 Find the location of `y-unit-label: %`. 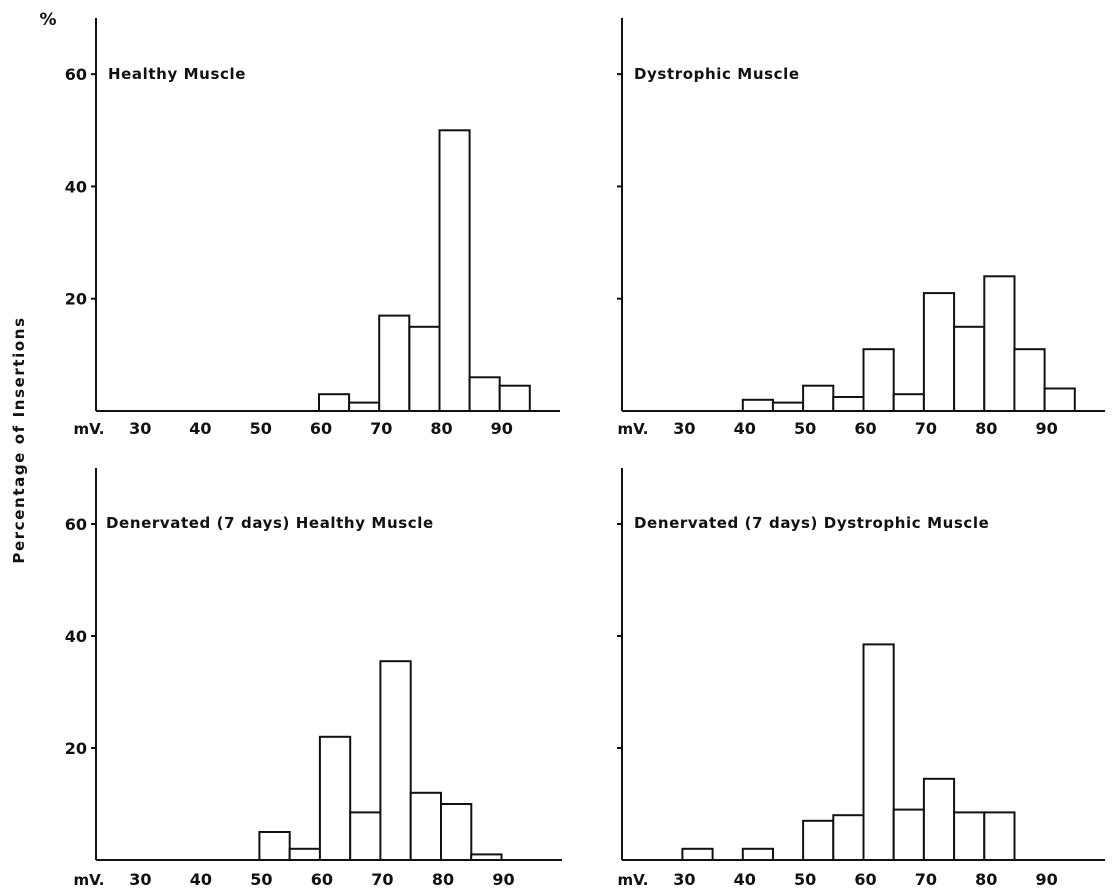

y-unit-label: % is located at coordinates (47, 20).